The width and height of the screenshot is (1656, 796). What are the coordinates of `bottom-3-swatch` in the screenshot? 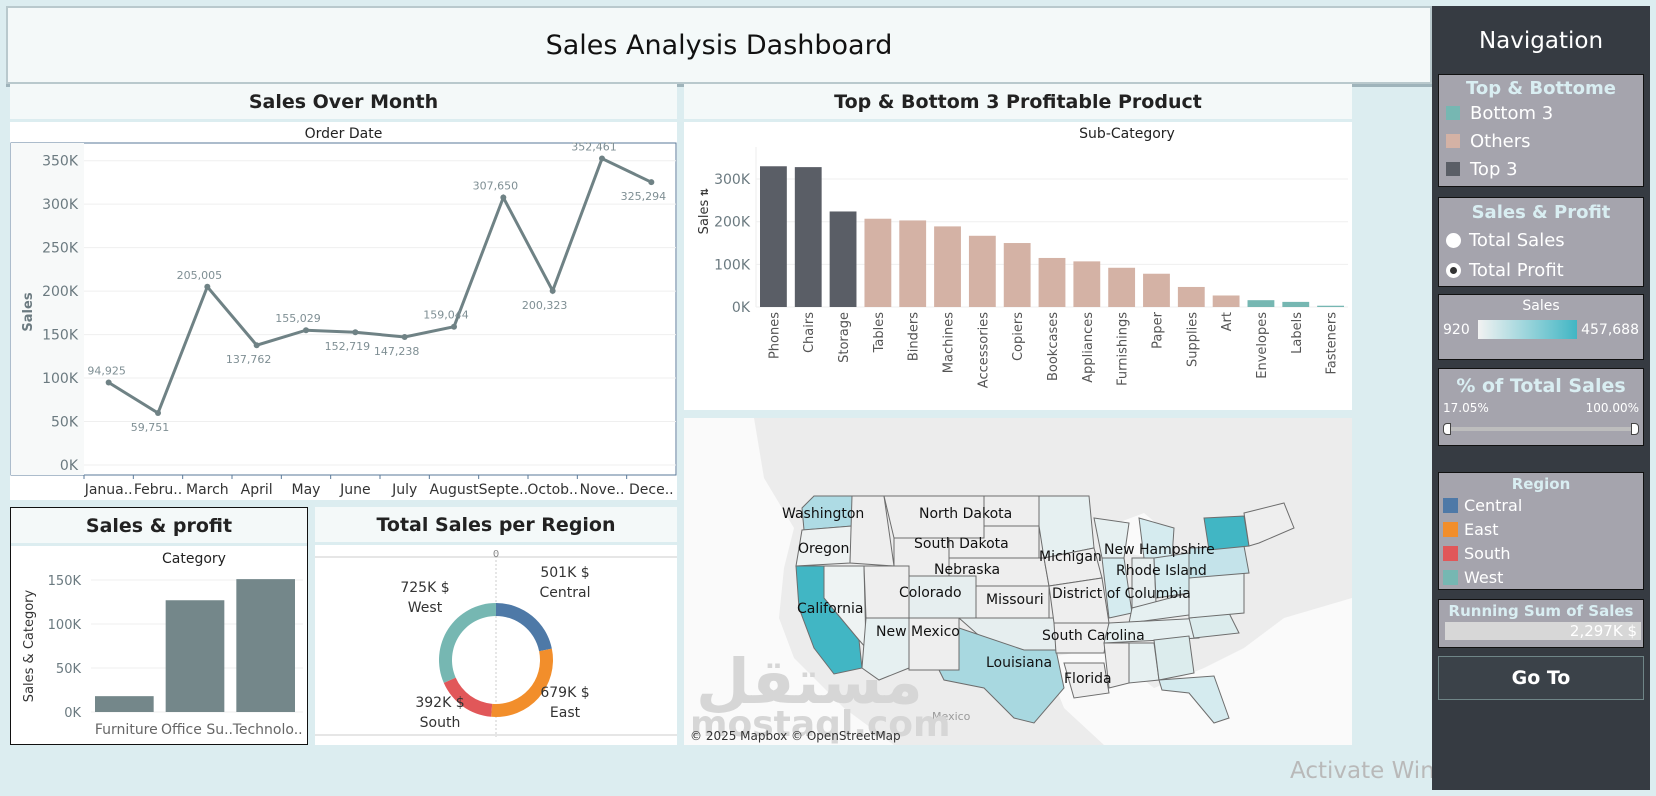 It's located at (1453, 113).